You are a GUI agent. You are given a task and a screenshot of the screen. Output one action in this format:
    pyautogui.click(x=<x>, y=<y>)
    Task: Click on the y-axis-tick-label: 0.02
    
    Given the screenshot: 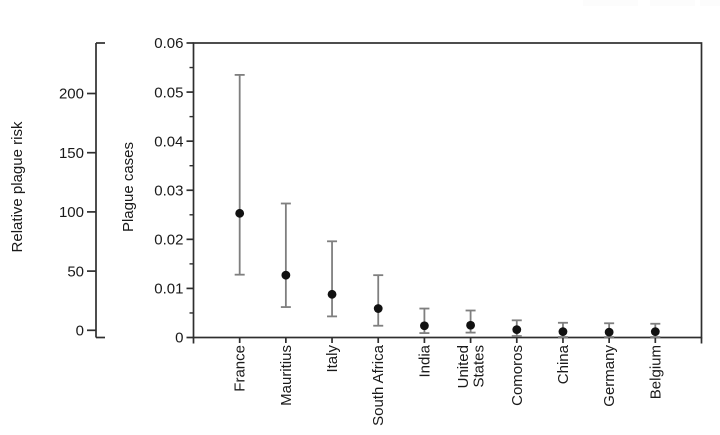 What is the action you would take?
    pyautogui.click(x=168, y=240)
    